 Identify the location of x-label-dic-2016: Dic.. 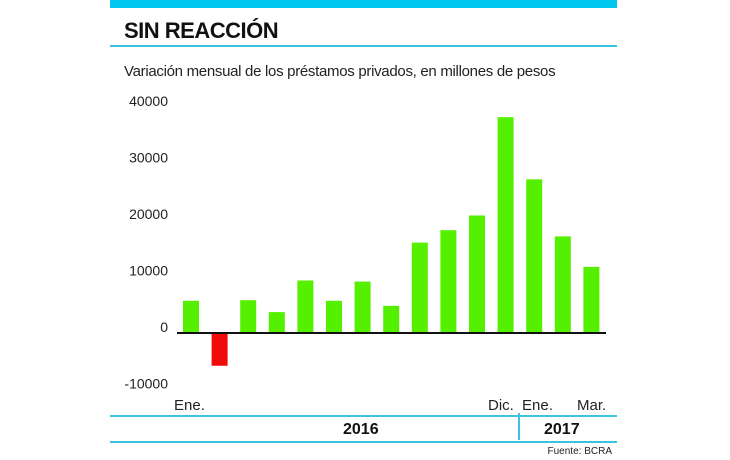
(501, 405).